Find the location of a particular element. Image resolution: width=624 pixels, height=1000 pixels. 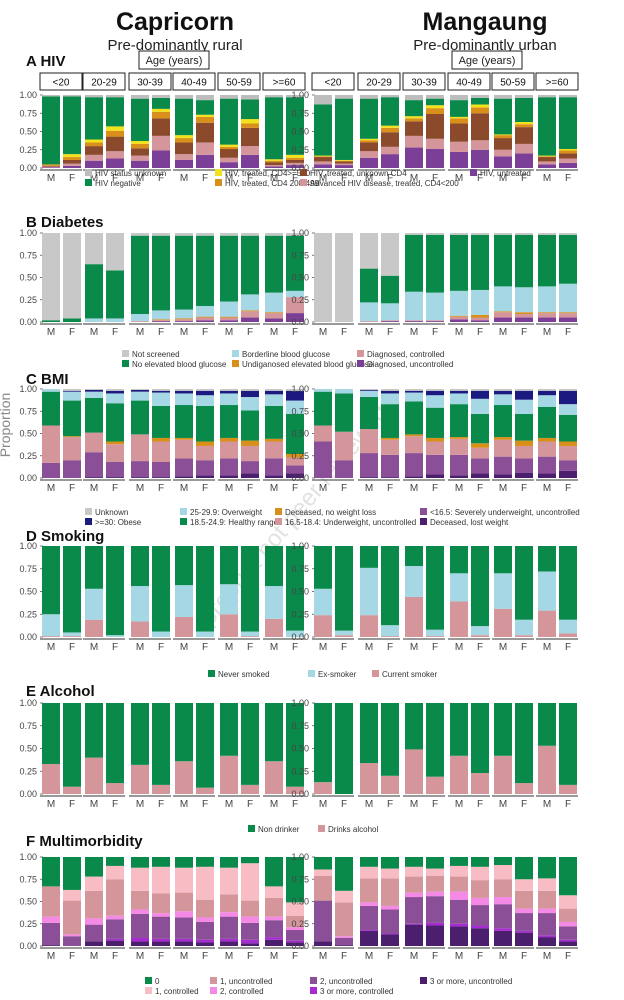

bar-segment-non-drinker is located at coordinates (94, 730).